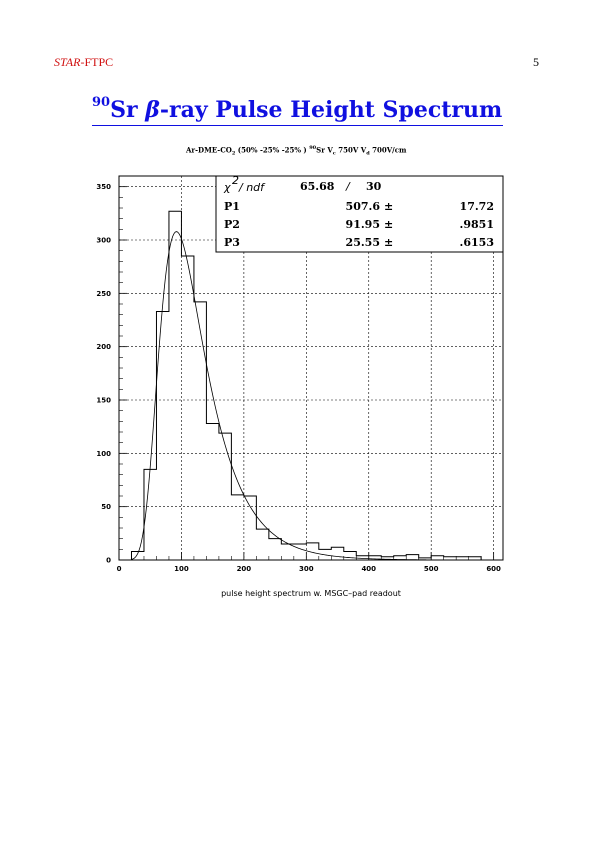  Describe the element at coordinates (317, 186) in the screenshot. I see `stats-chi-value: 65.68` at that location.